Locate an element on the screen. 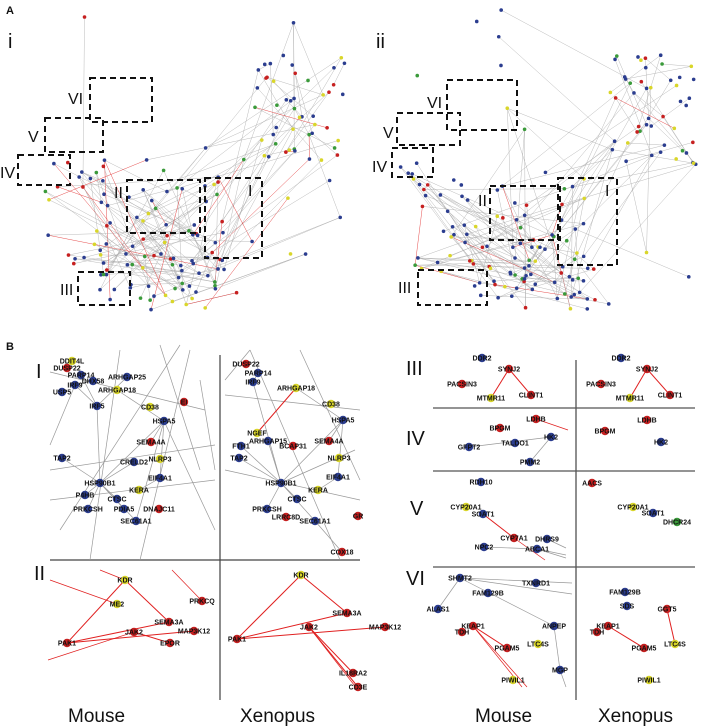 The width and height of the screenshot is (708, 728). gene-node-usp5 is located at coordinates (62, 392).